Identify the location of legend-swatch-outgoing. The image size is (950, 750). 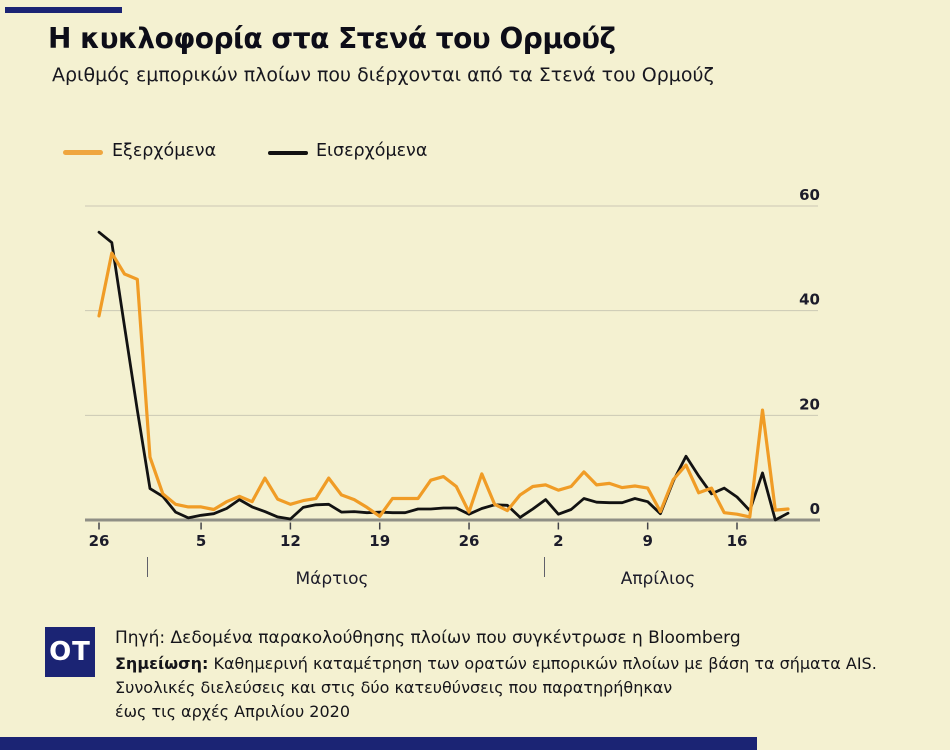
(83, 152).